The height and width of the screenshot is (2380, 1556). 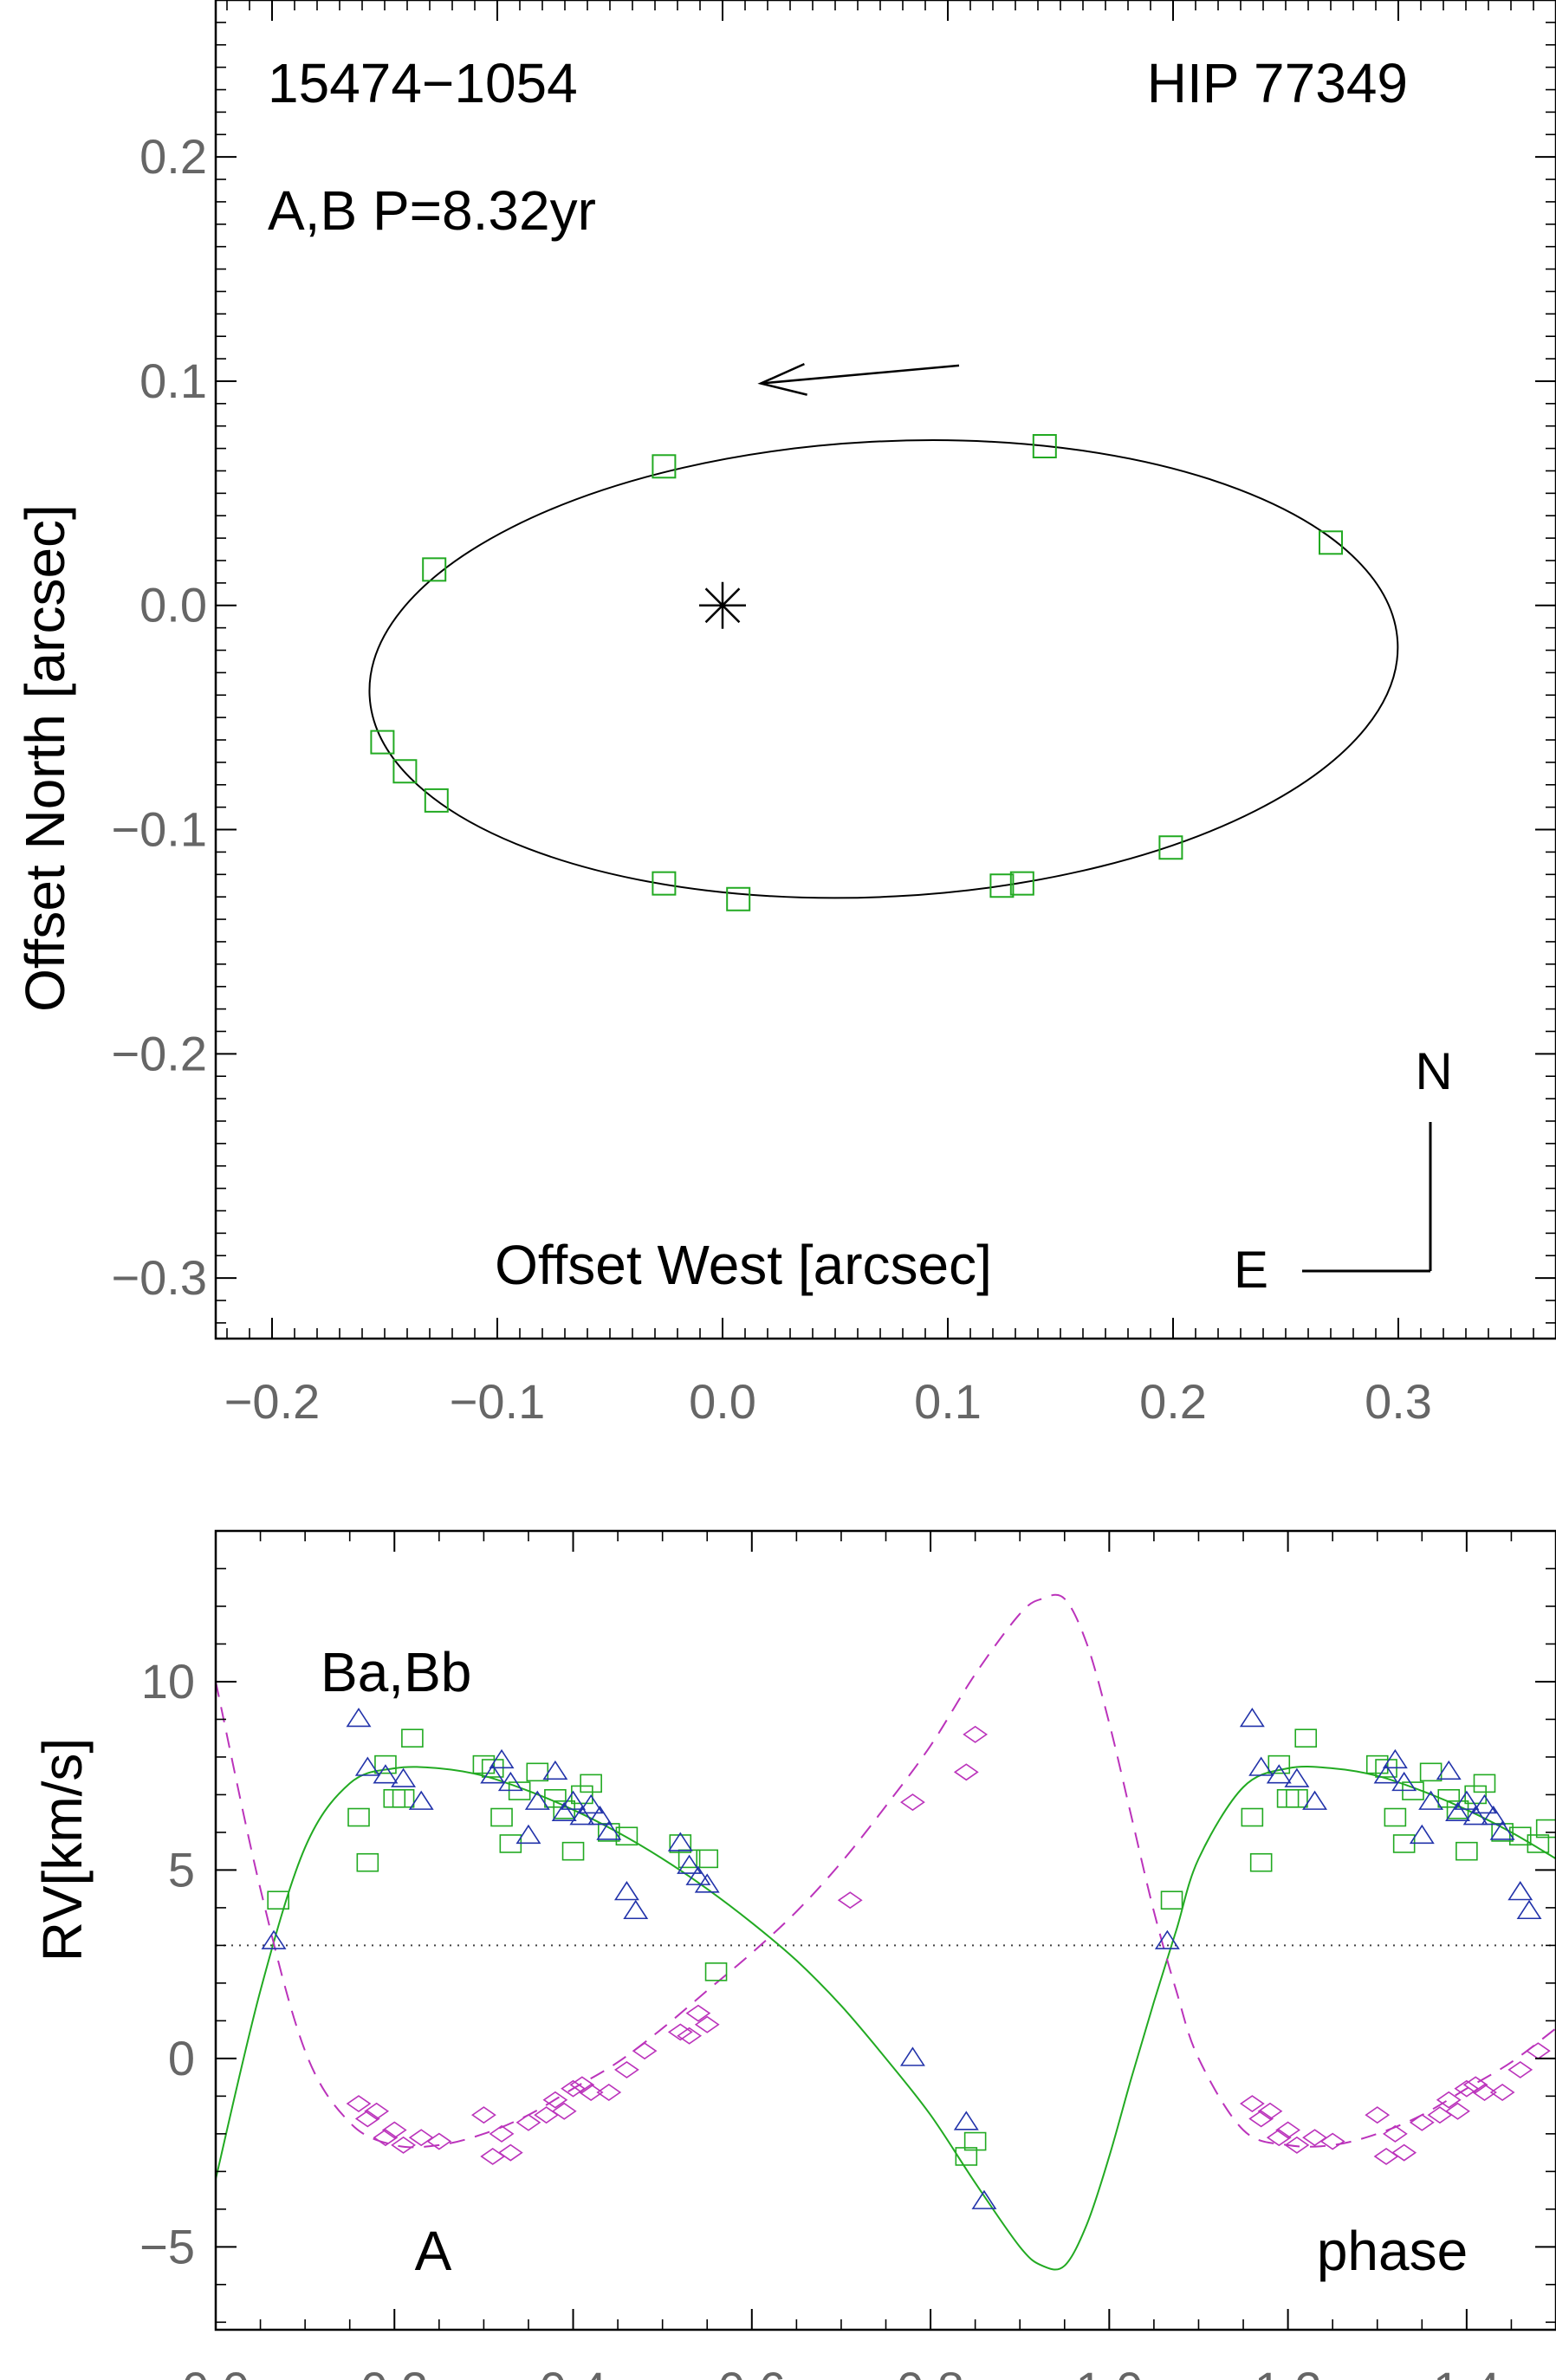 What do you see at coordinates (948, 1401) in the screenshot?
I see `x-tick-label: 0.1` at bounding box center [948, 1401].